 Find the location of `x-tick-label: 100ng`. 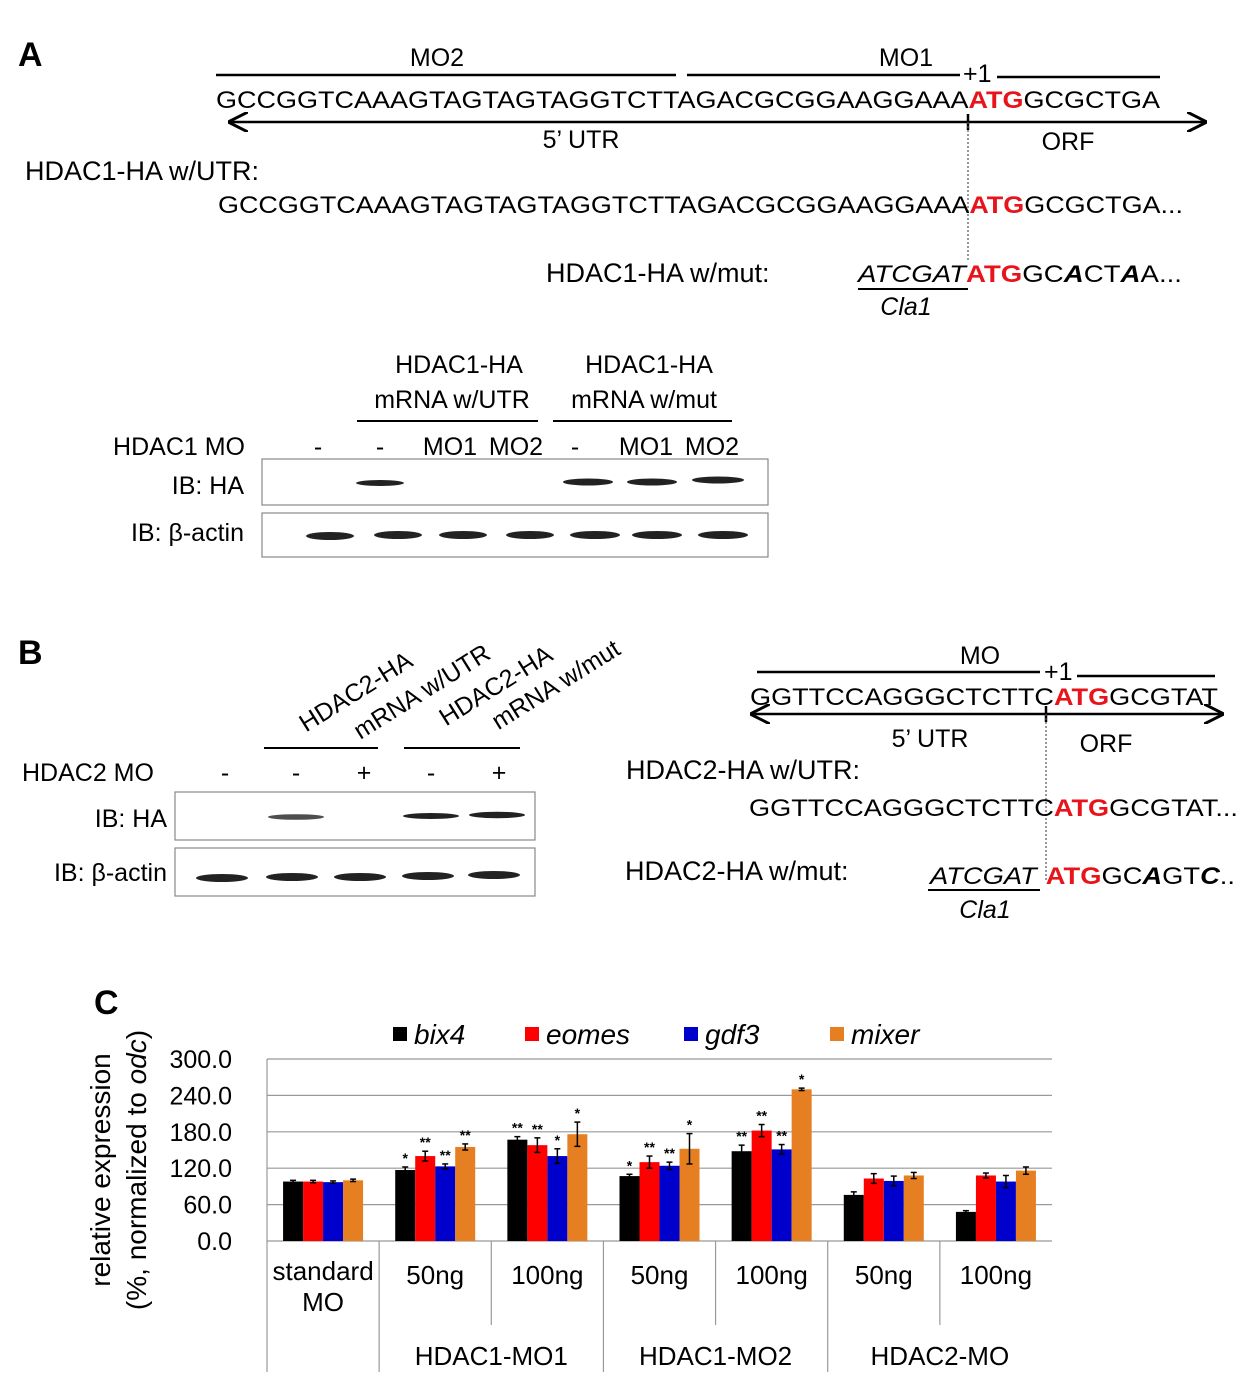

x-tick-label: 100ng is located at coordinates (771, 1275).